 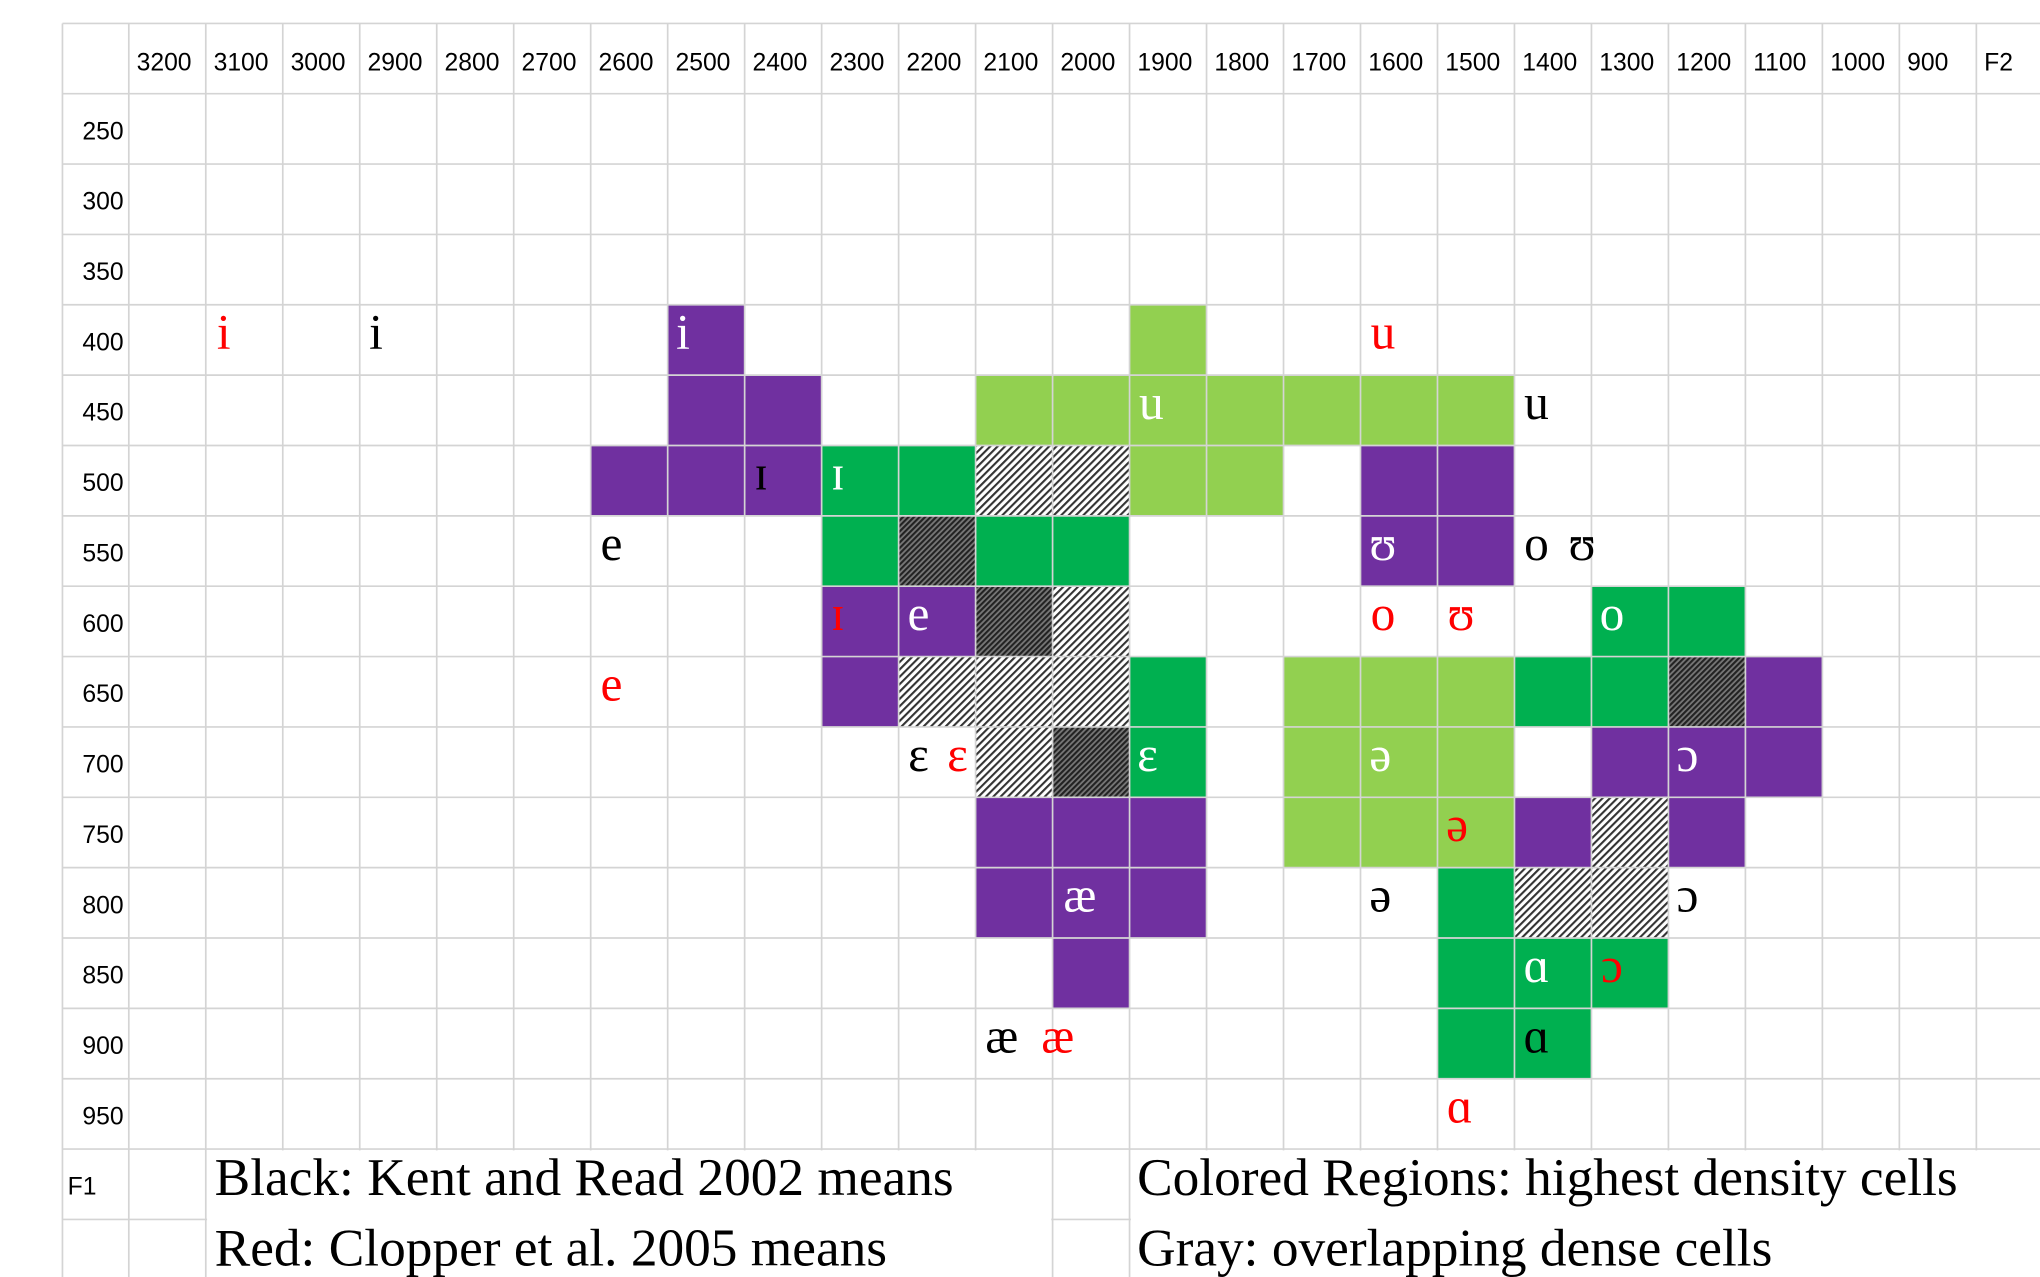 What do you see at coordinates (102, 553) in the screenshot?
I see `row-header: 550` at bounding box center [102, 553].